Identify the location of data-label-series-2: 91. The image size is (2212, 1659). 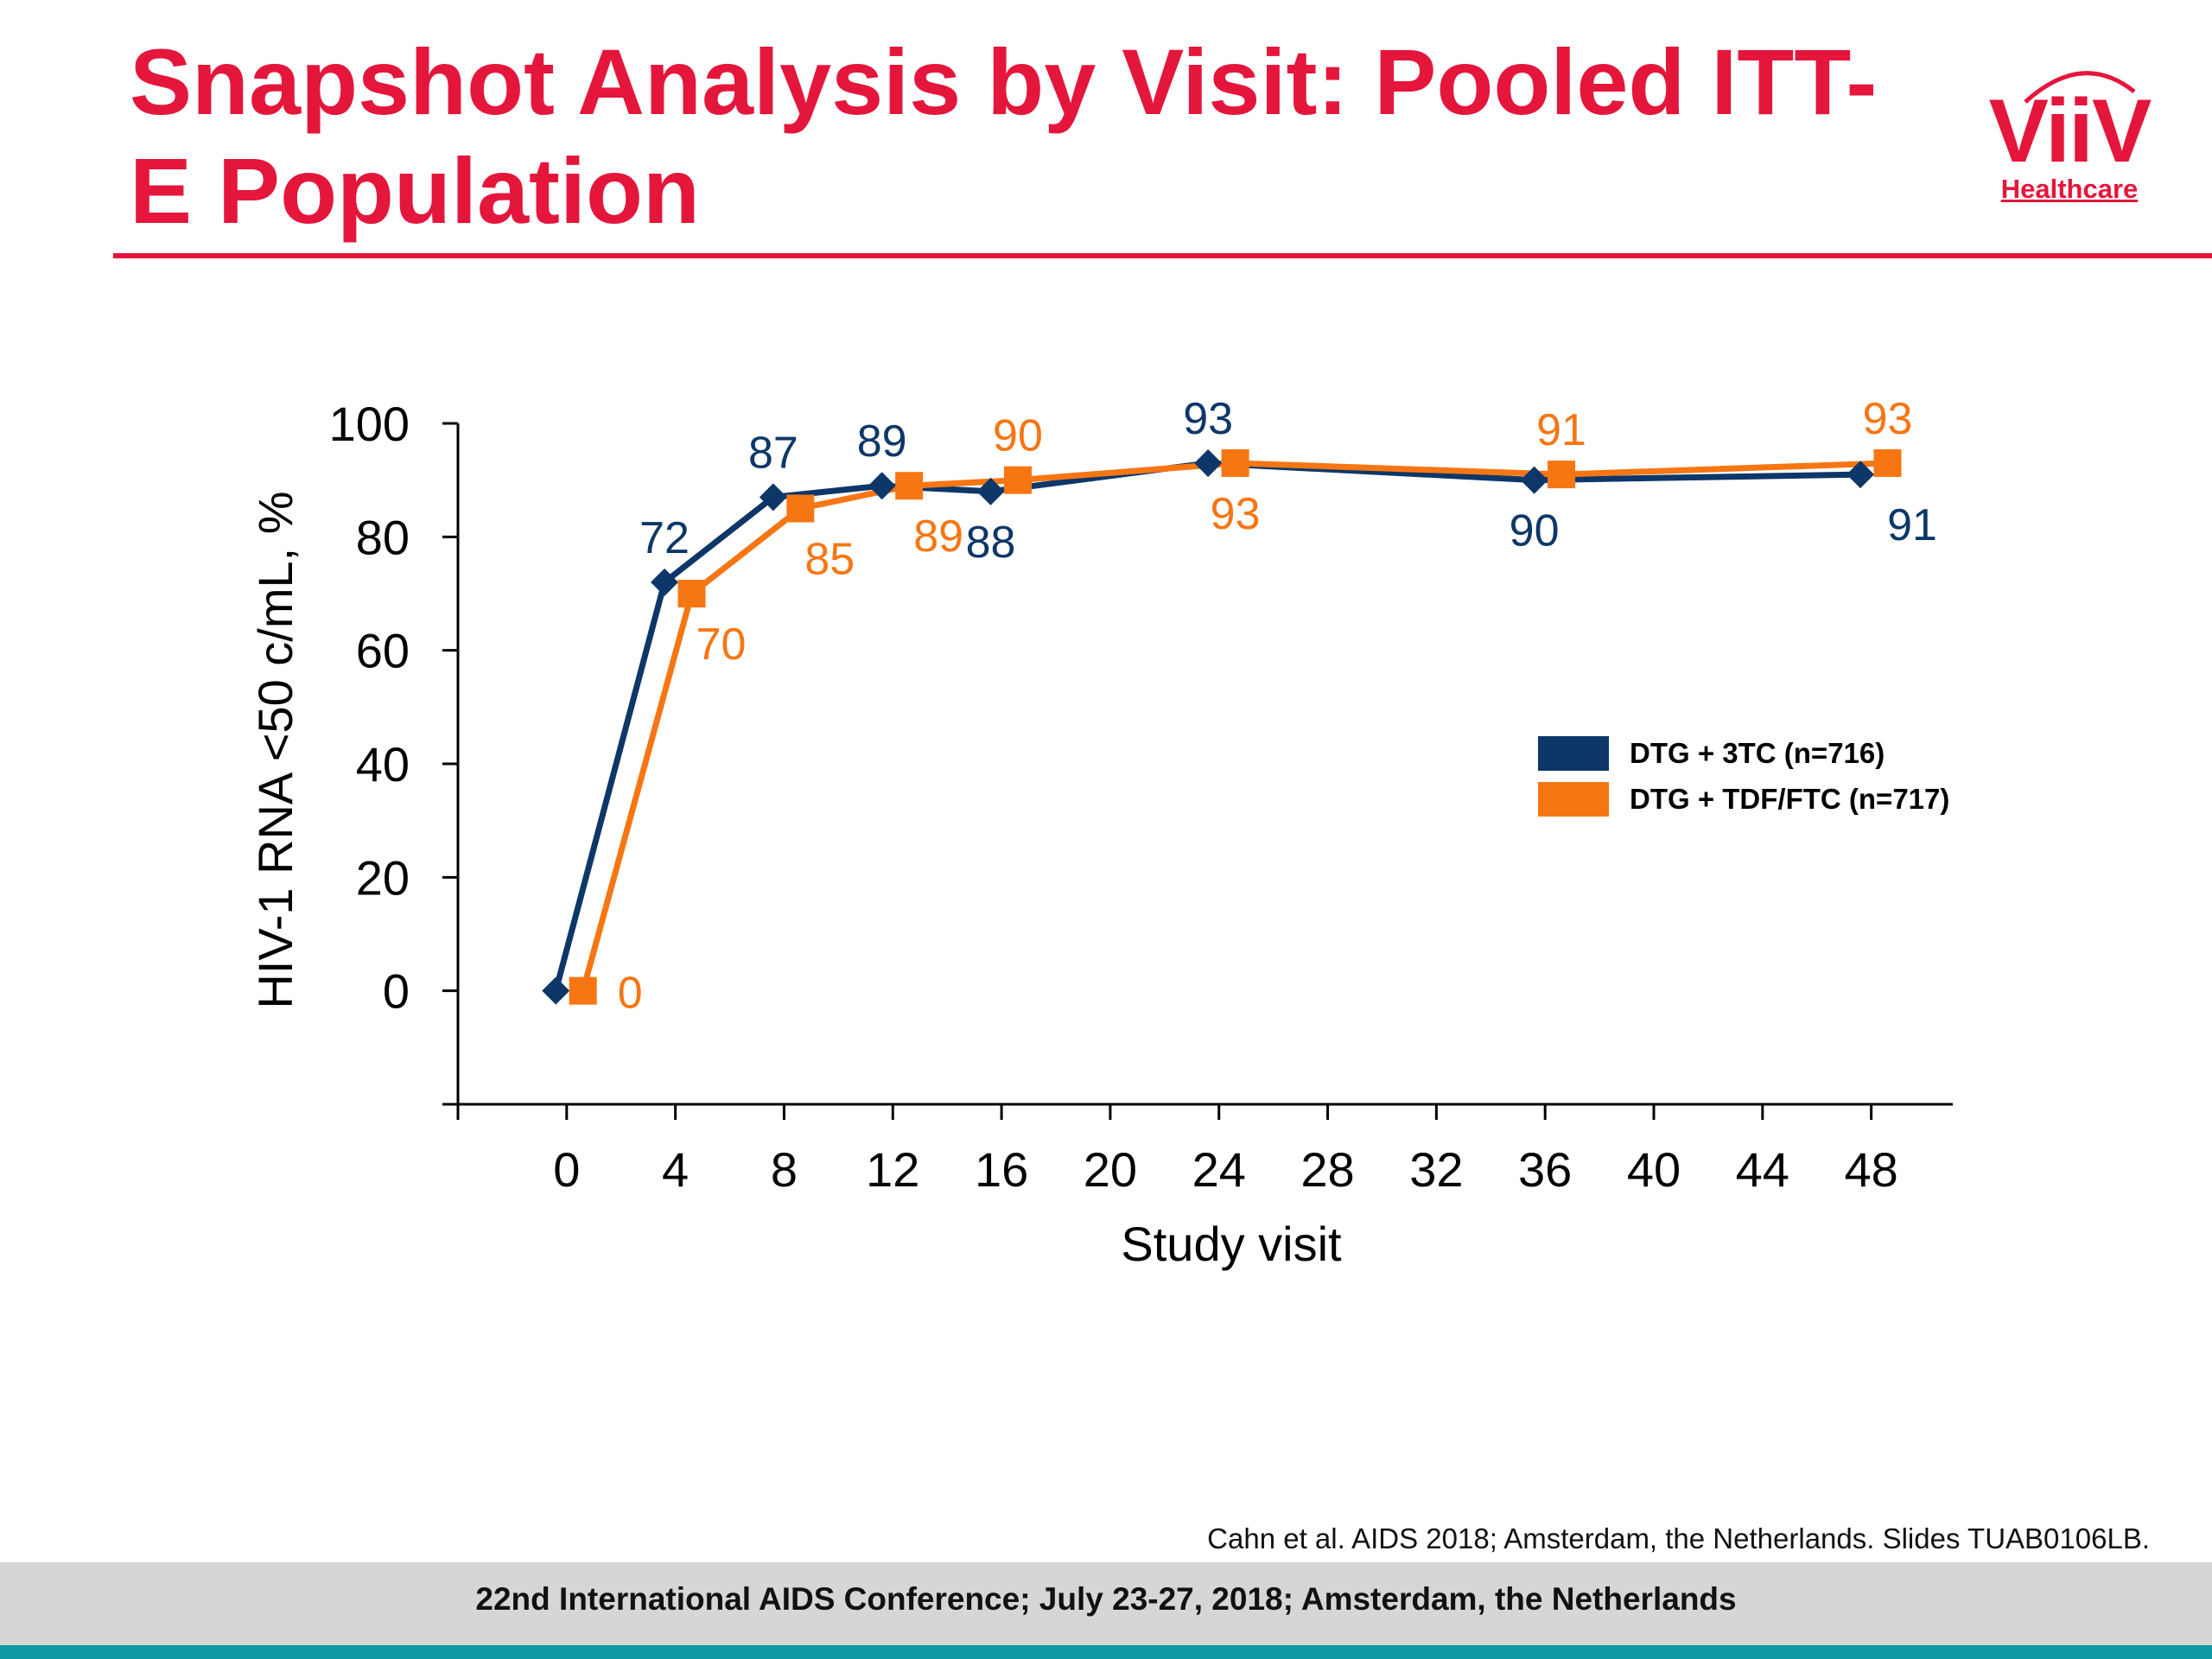
(1561, 430).